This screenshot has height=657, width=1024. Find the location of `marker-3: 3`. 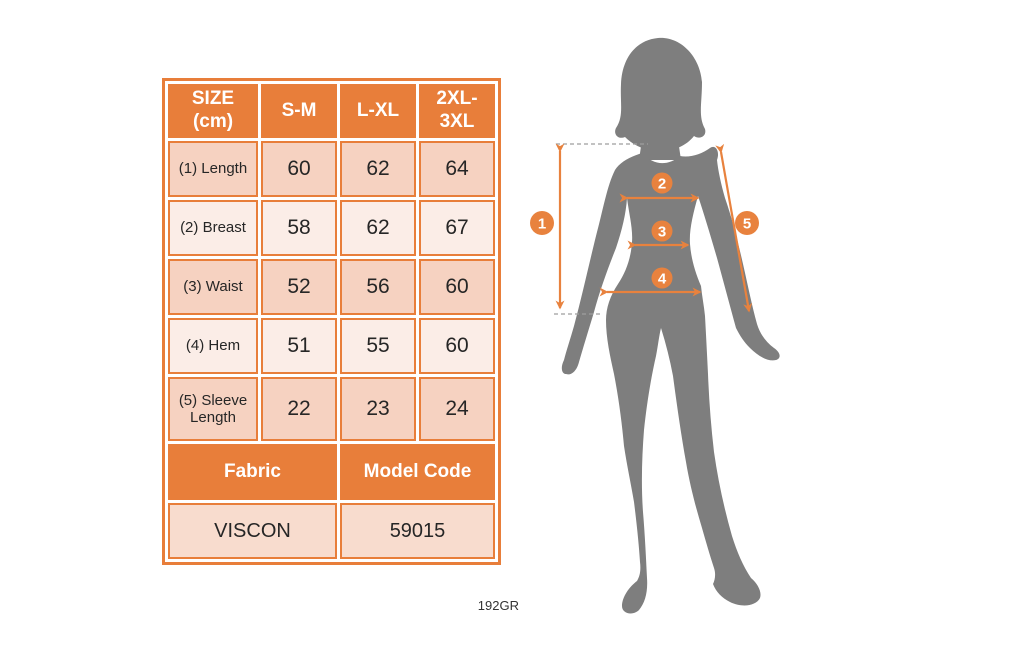

marker-3: 3 is located at coordinates (662, 231).